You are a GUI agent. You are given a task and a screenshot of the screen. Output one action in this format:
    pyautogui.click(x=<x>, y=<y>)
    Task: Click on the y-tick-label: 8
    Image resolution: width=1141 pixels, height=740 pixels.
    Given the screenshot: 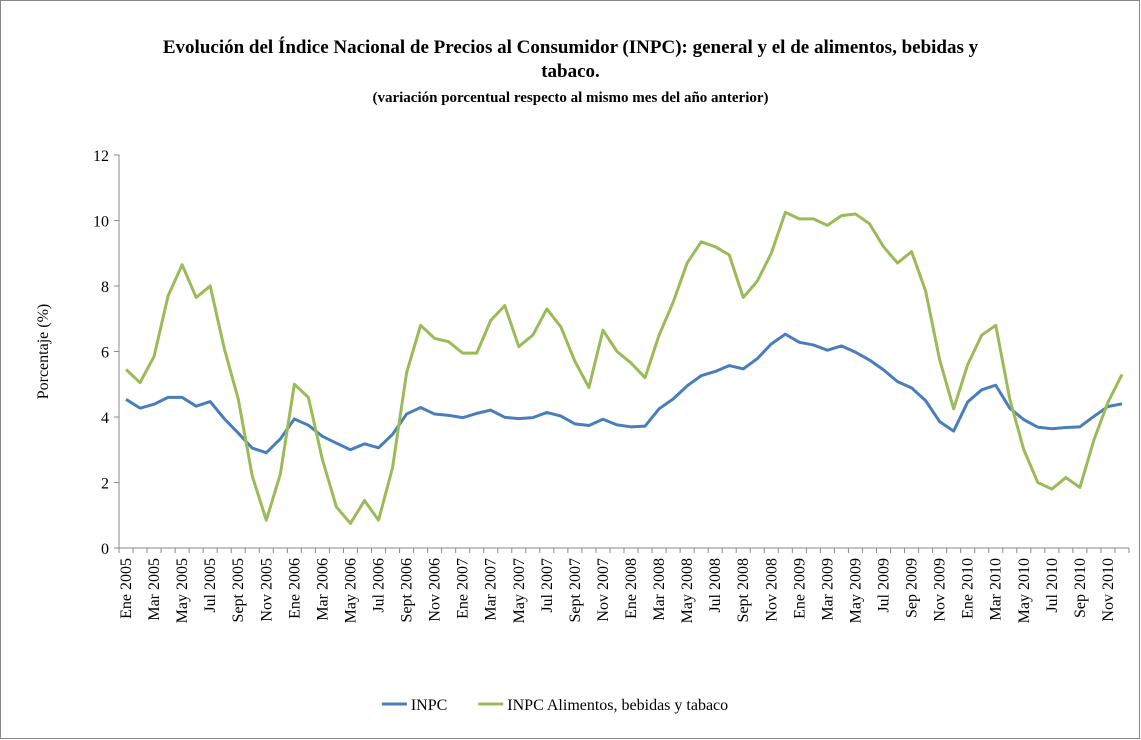 What is the action you would take?
    pyautogui.click(x=105, y=287)
    